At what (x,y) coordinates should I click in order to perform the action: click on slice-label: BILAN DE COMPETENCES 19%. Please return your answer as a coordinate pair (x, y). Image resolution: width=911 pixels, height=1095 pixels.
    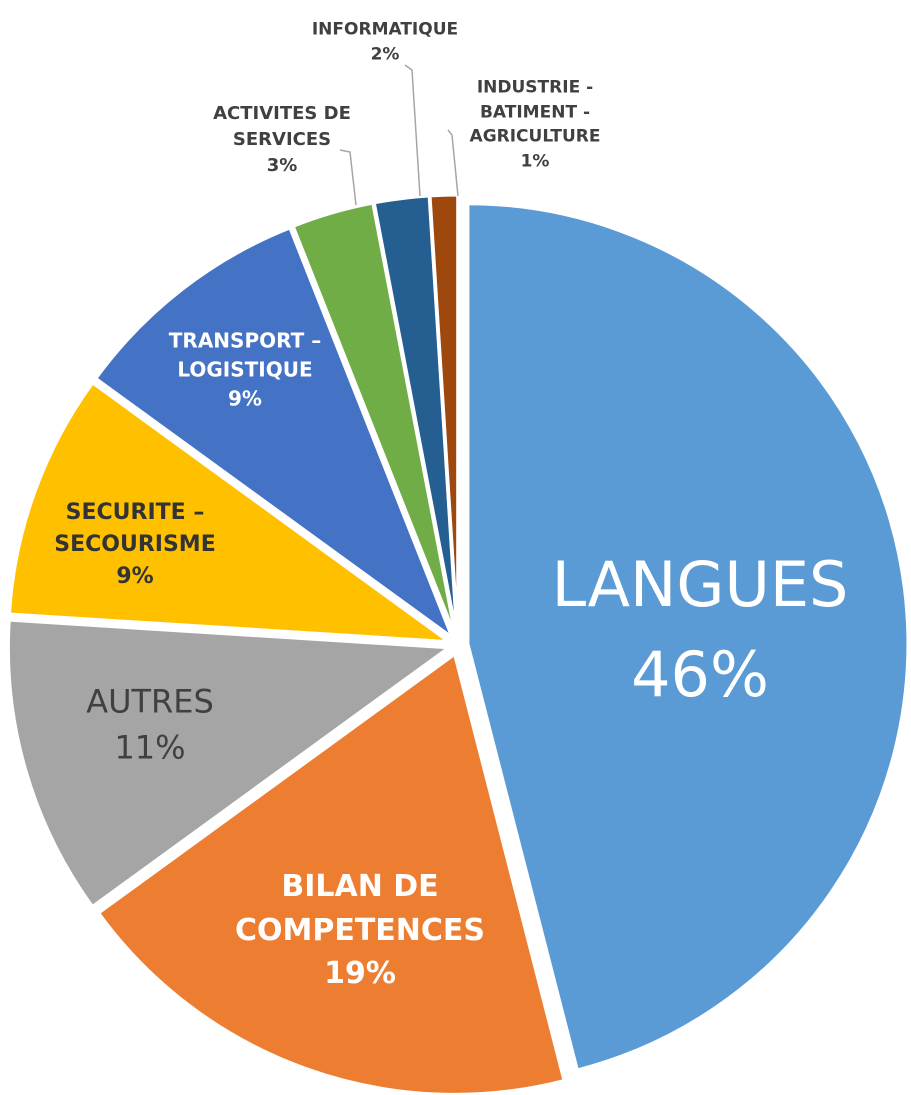
    Looking at the image, I should click on (360, 930).